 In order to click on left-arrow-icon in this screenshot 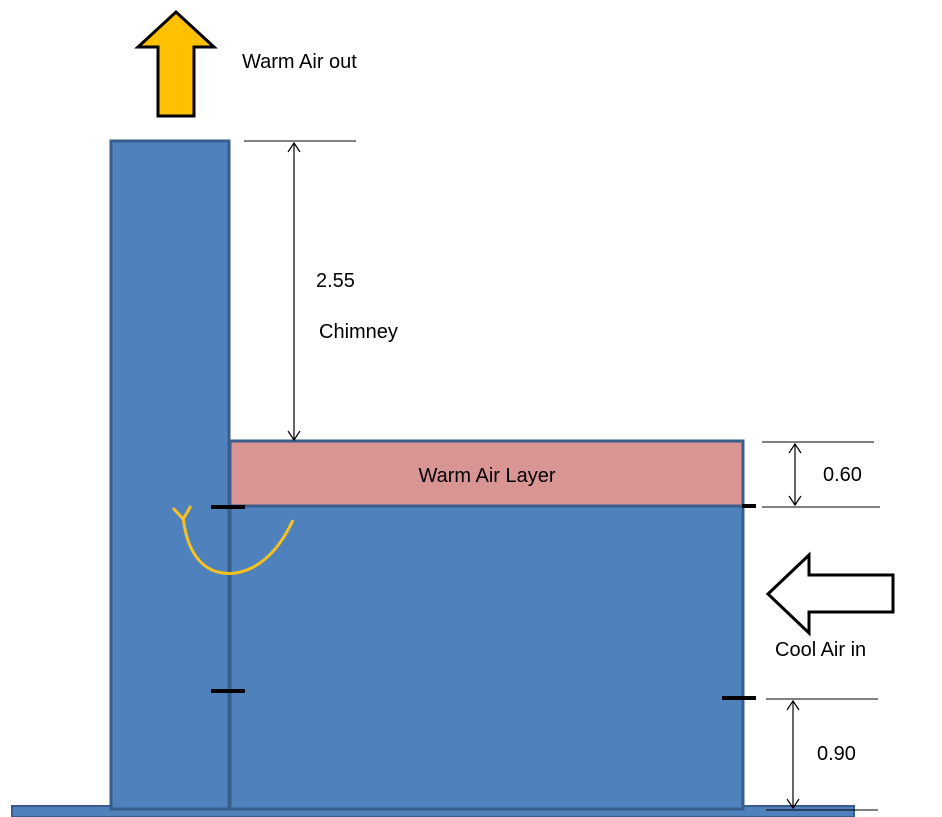, I will do `click(830, 594)`.